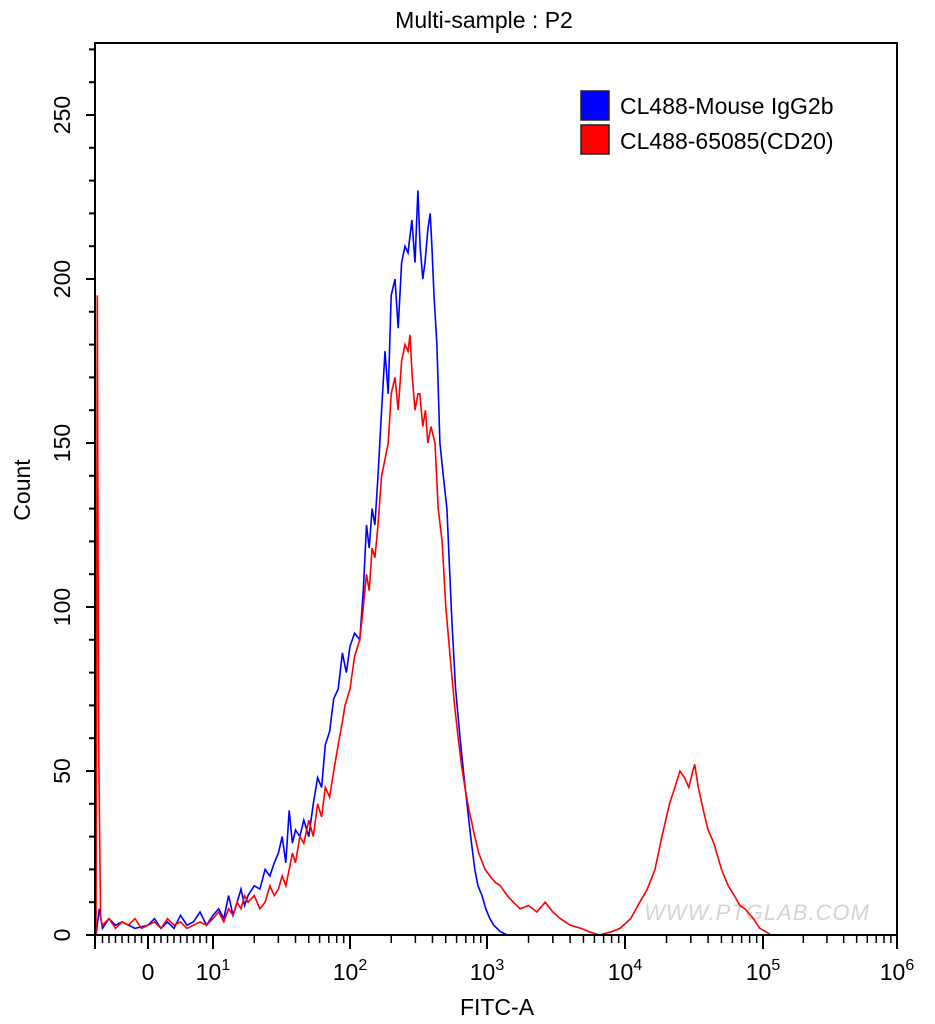 The width and height of the screenshot is (935, 1024). What do you see at coordinates (62, 771) in the screenshot?
I see `y-tick-label: 50` at bounding box center [62, 771].